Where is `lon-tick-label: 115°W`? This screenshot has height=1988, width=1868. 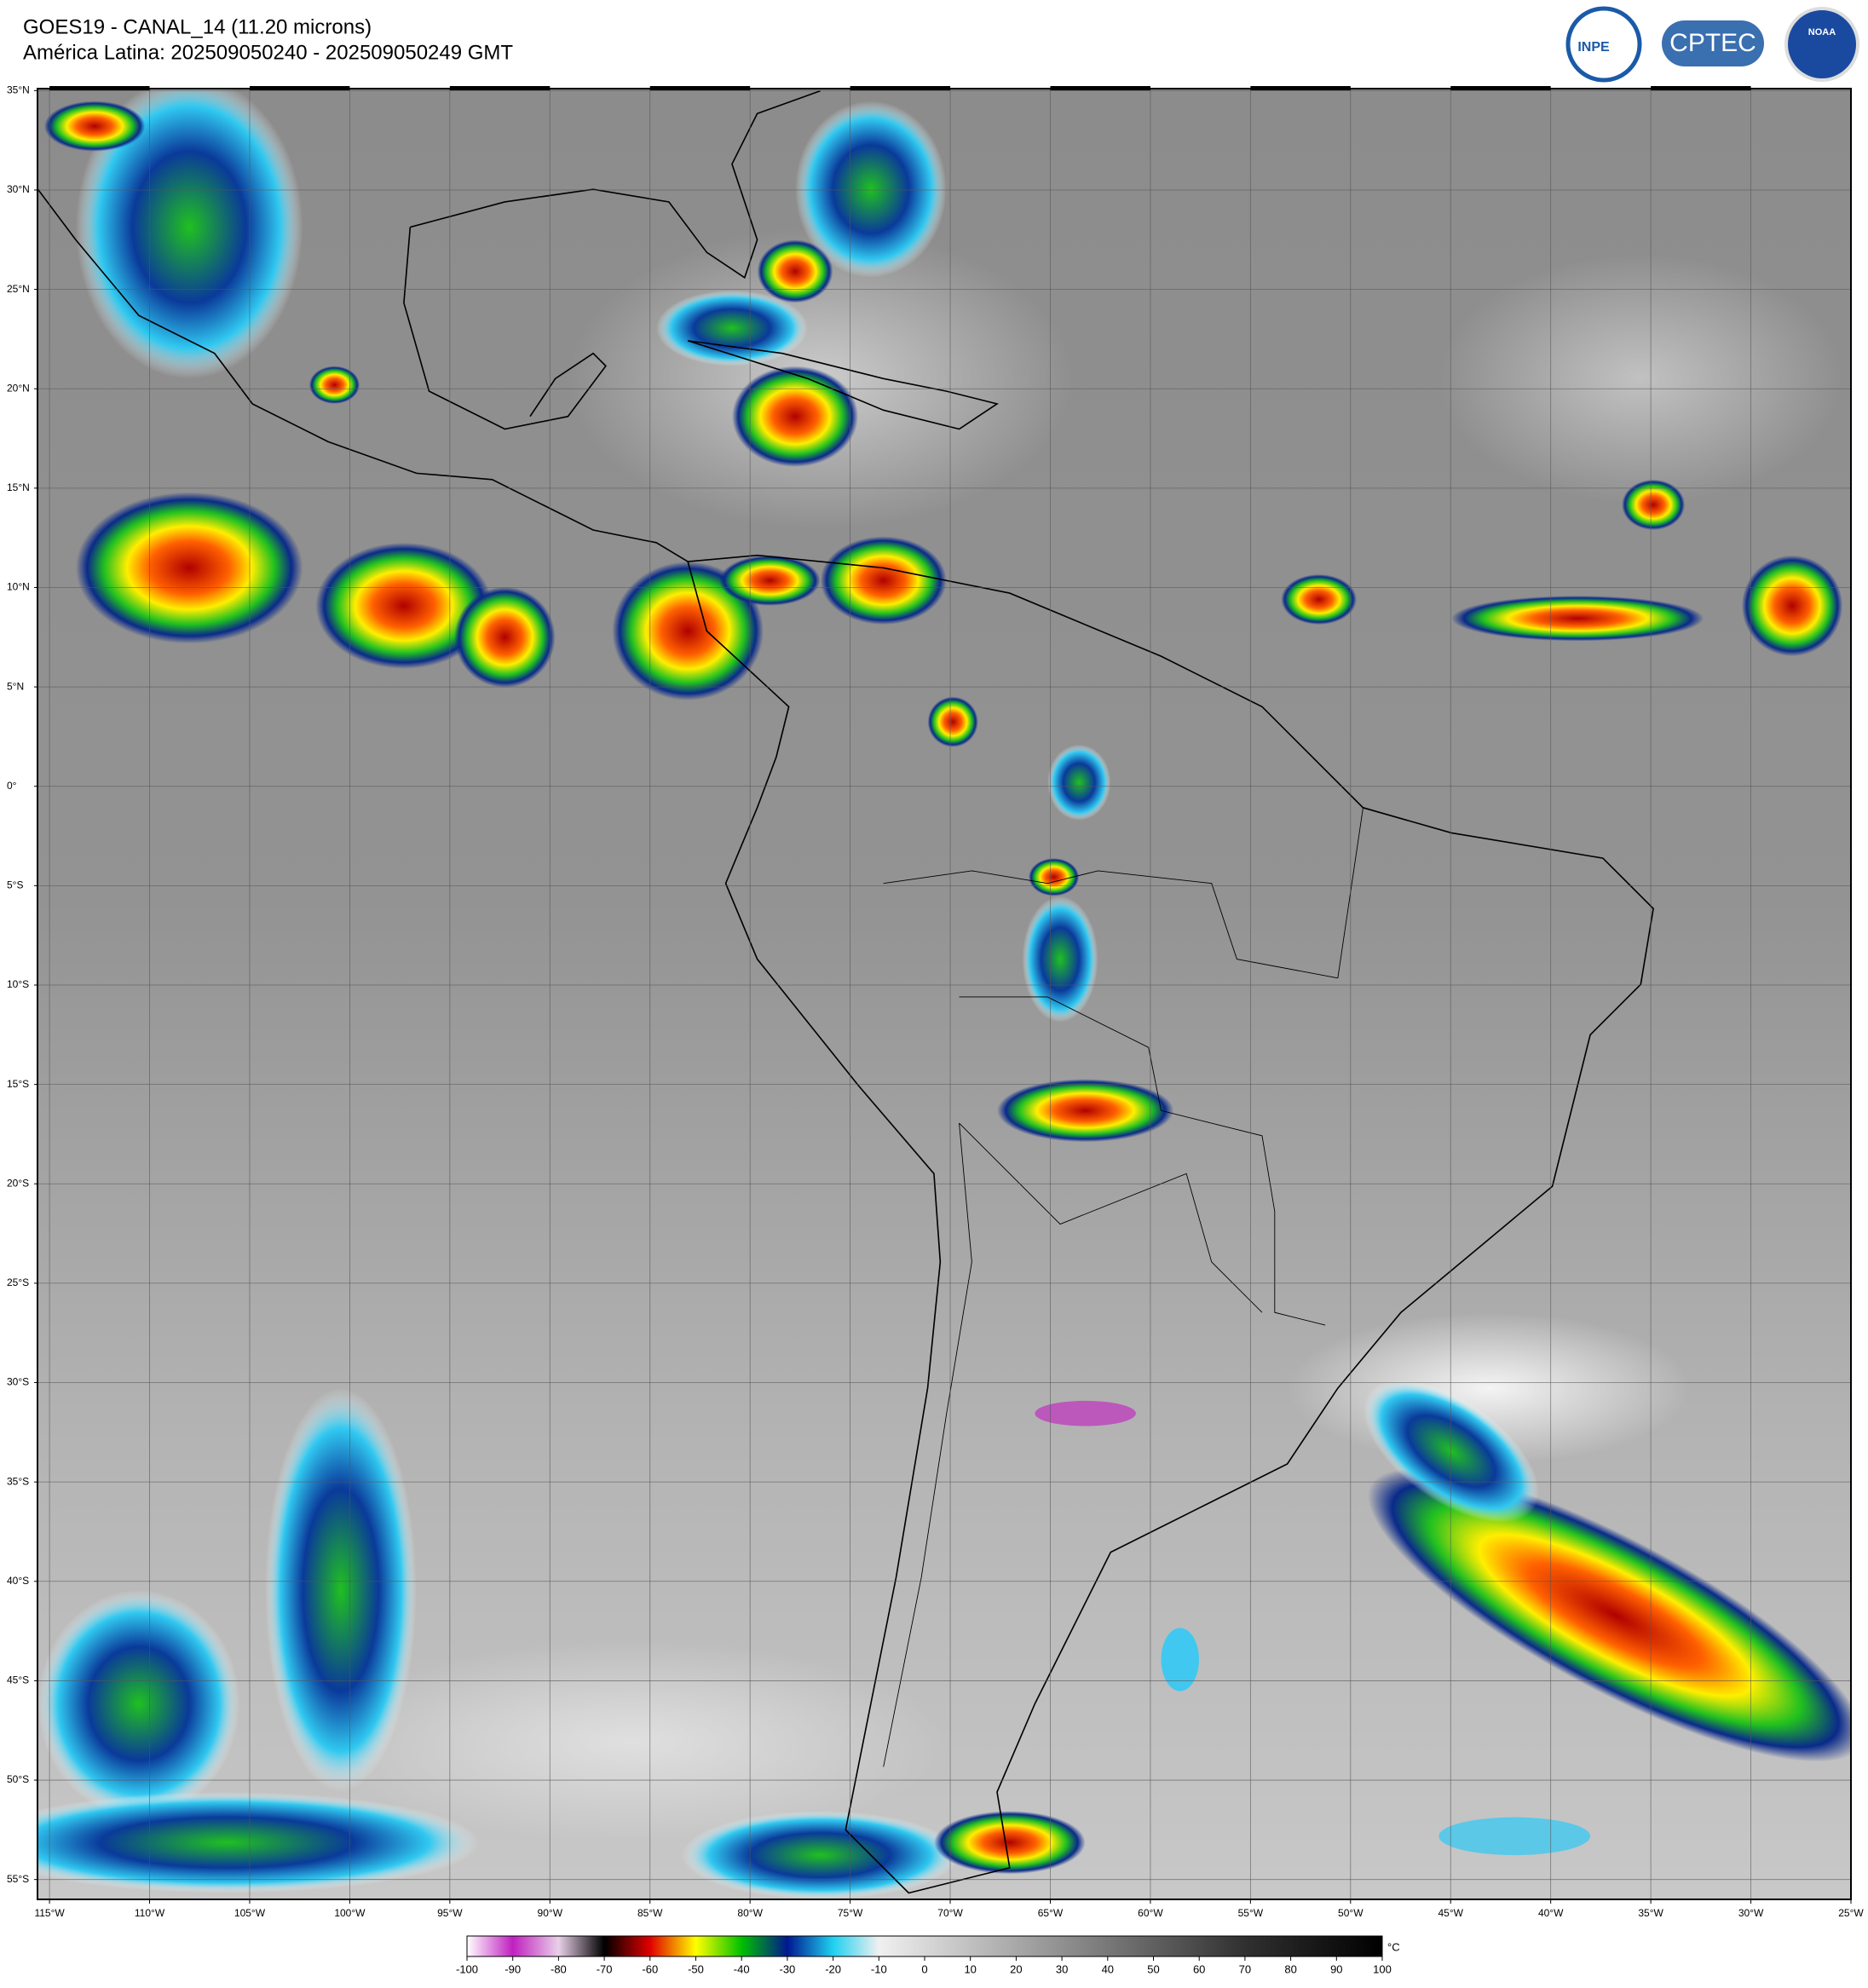 lon-tick-label: 115°W is located at coordinates (49, 1913).